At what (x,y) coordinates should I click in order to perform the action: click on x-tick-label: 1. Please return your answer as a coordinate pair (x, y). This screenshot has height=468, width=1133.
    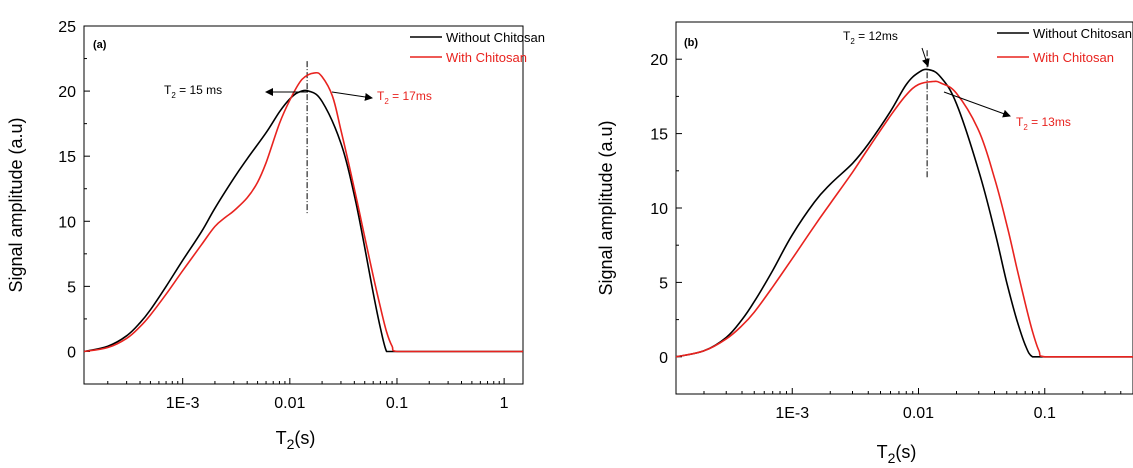
    Looking at the image, I should click on (504, 403).